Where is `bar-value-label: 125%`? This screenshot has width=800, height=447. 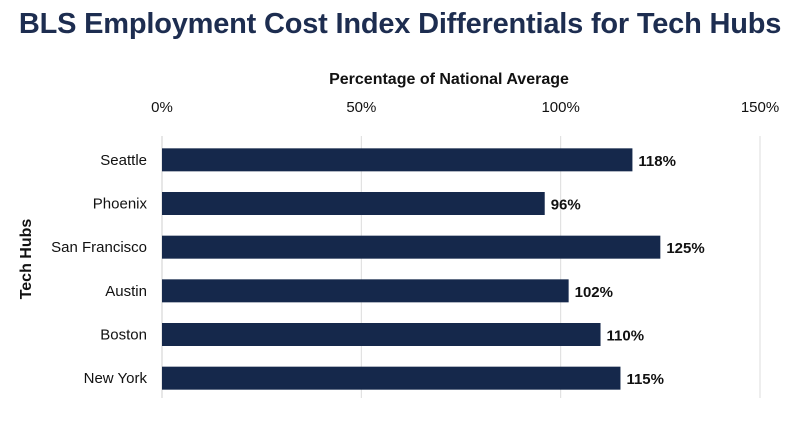 bar-value-label: 125% is located at coordinates (685, 248).